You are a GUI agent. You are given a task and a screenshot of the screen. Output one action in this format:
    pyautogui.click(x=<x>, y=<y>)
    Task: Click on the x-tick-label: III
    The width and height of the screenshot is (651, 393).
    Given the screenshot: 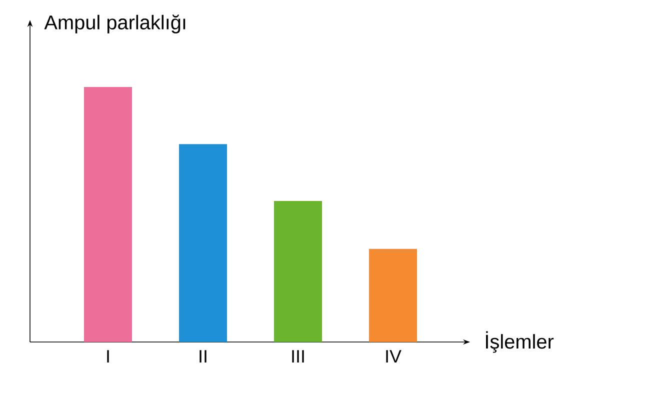 What is the action you would take?
    pyautogui.click(x=298, y=356)
    